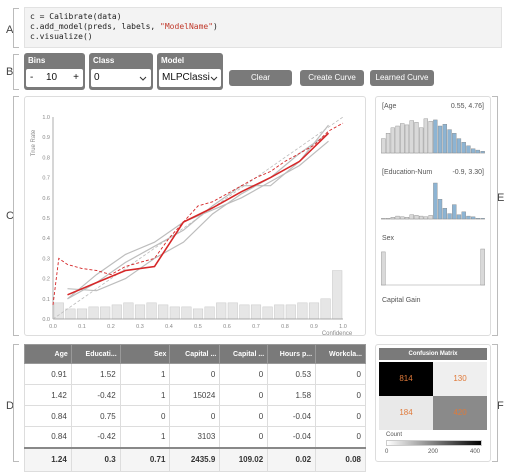 The image size is (512, 476). I want to click on feature-name: [Education-Num, so click(407, 172).